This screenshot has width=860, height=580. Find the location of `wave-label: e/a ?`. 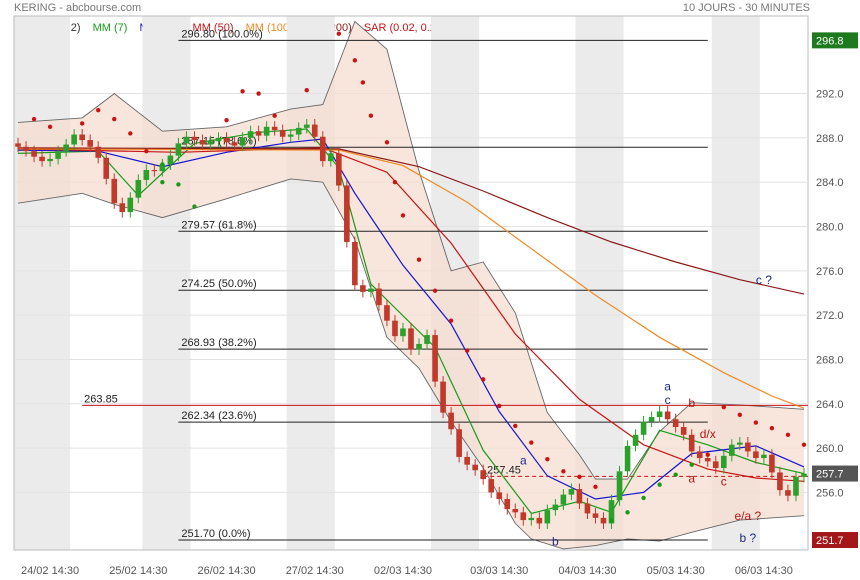

wave-label: e/a ? is located at coordinates (747, 516).